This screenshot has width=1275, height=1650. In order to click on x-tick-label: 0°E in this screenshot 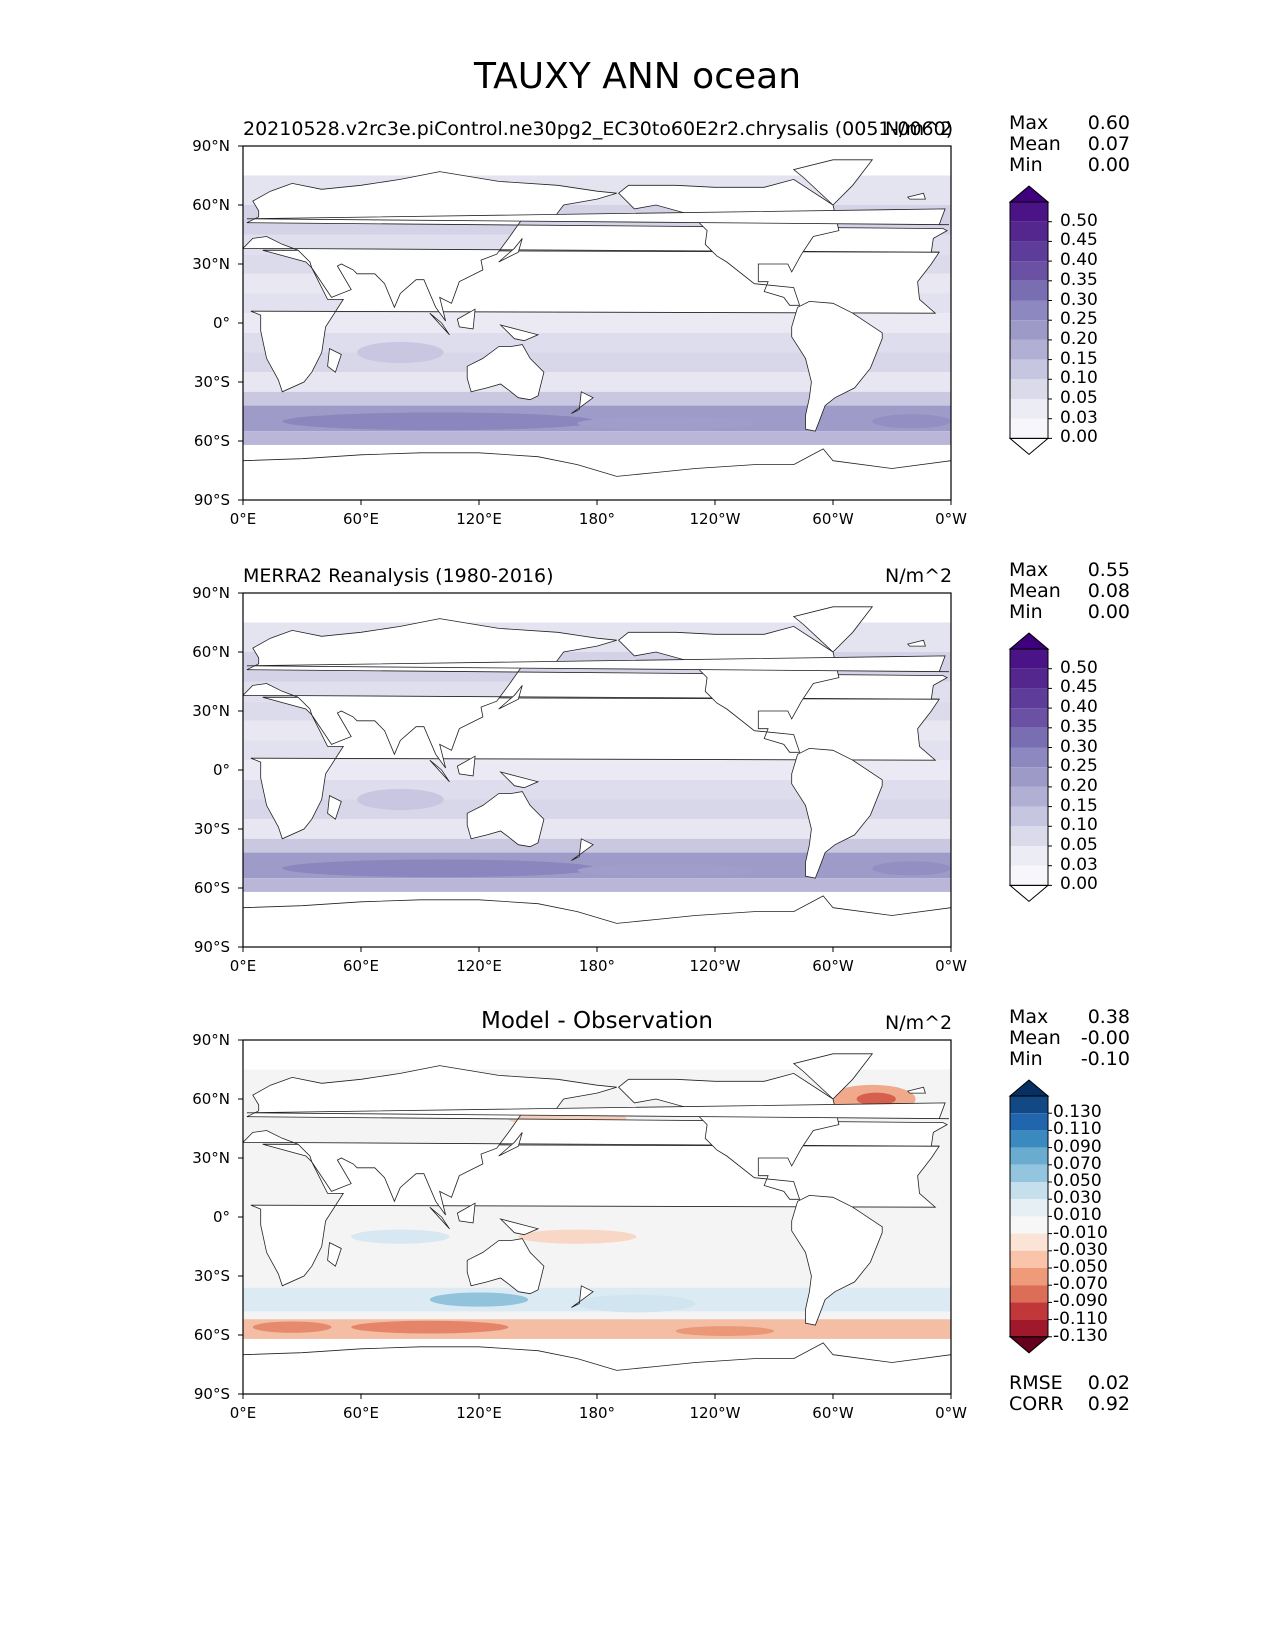, I will do `click(243, 1413)`.